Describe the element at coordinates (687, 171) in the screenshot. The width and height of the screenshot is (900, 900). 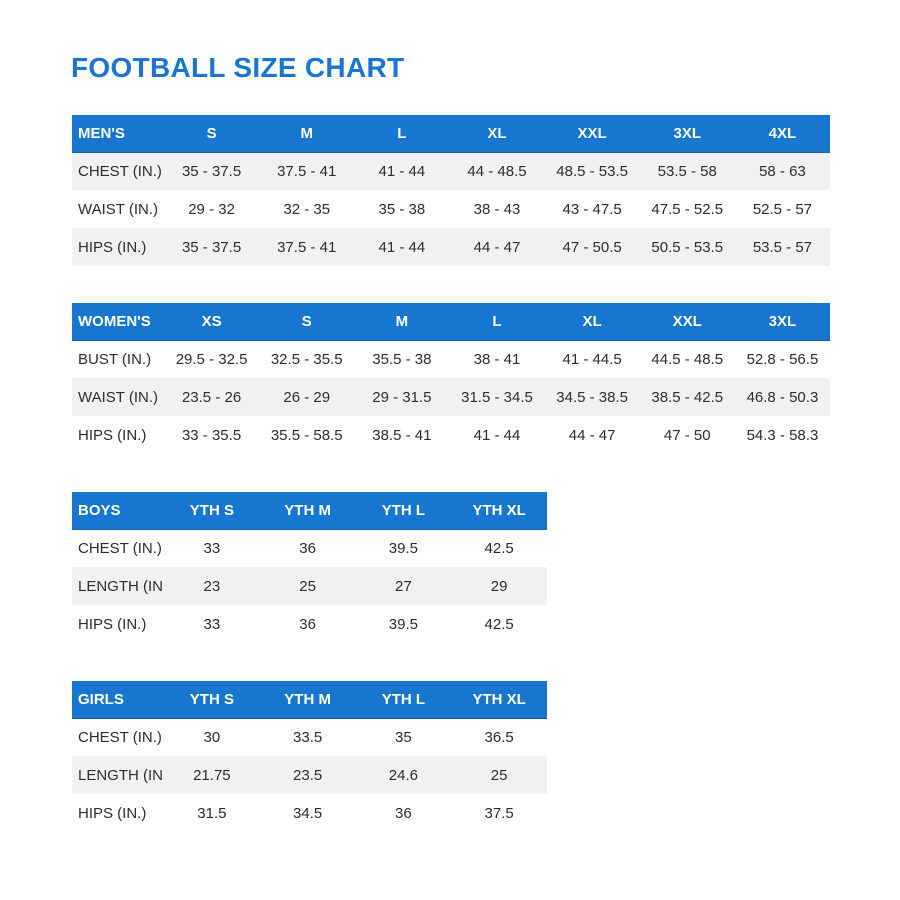
I see `size-cell: 53.5 - 58` at that location.